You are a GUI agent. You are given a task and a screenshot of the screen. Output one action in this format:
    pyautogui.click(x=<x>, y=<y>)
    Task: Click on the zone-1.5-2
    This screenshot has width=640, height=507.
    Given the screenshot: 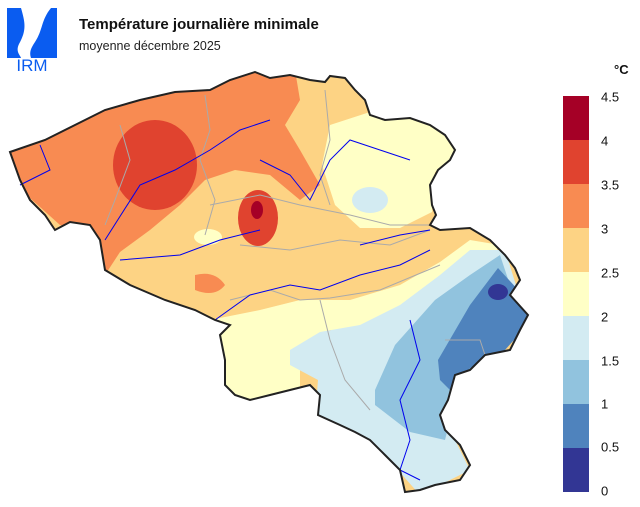 What is the action you would take?
    pyautogui.click(x=370, y=200)
    